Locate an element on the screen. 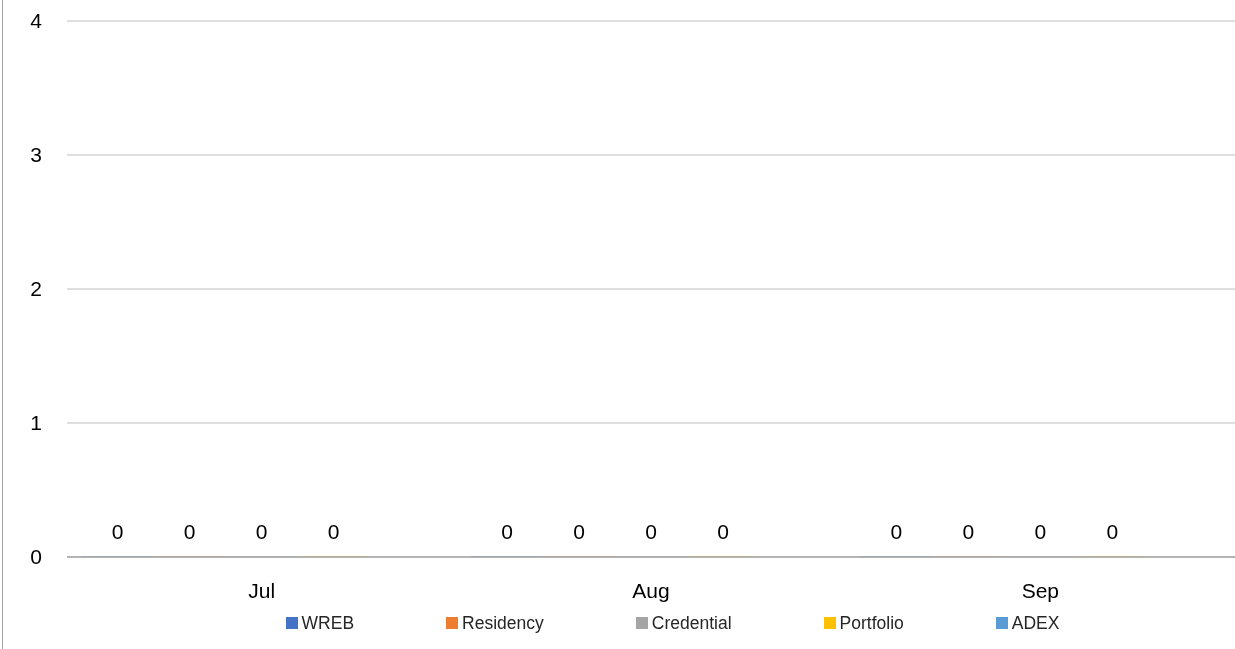 The width and height of the screenshot is (1235, 649). x-tick-label: Jul is located at coordinates (262, 590).